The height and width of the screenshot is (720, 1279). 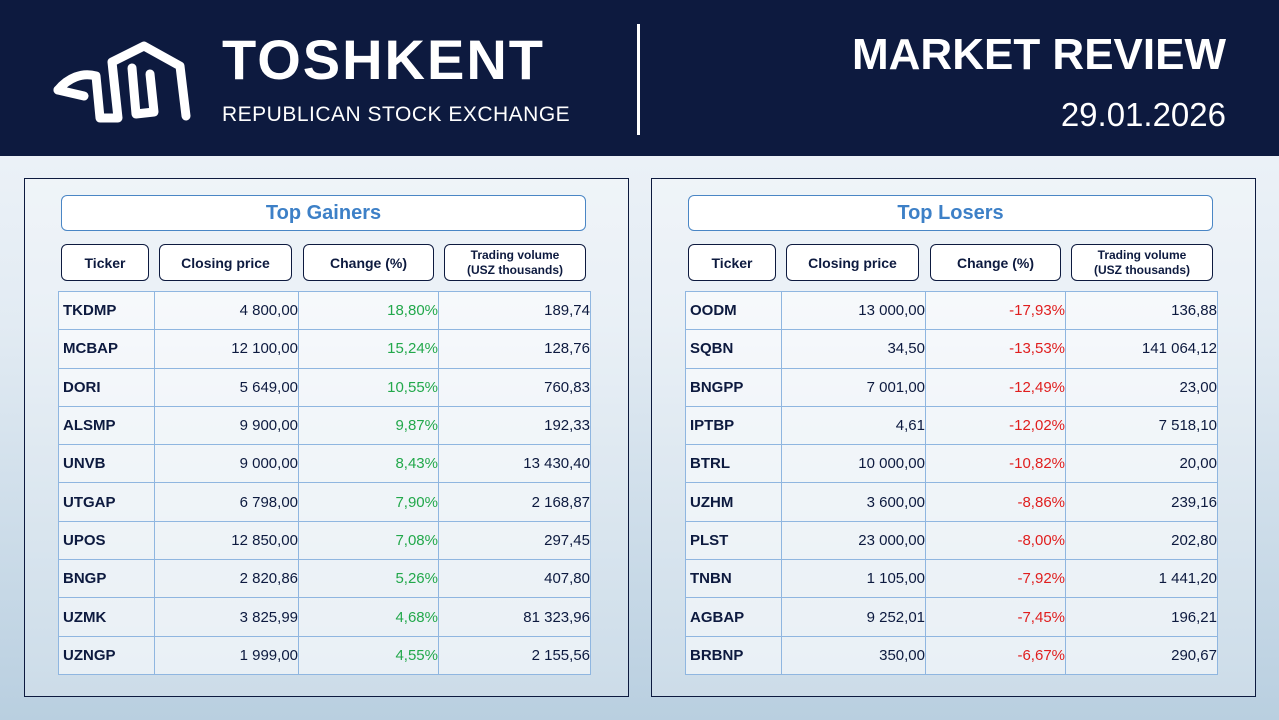 What do you see at coordinates (106, 310) in the screenshot?
I see `ticker-cell: TKDMP` at bounding box center [106, 310].